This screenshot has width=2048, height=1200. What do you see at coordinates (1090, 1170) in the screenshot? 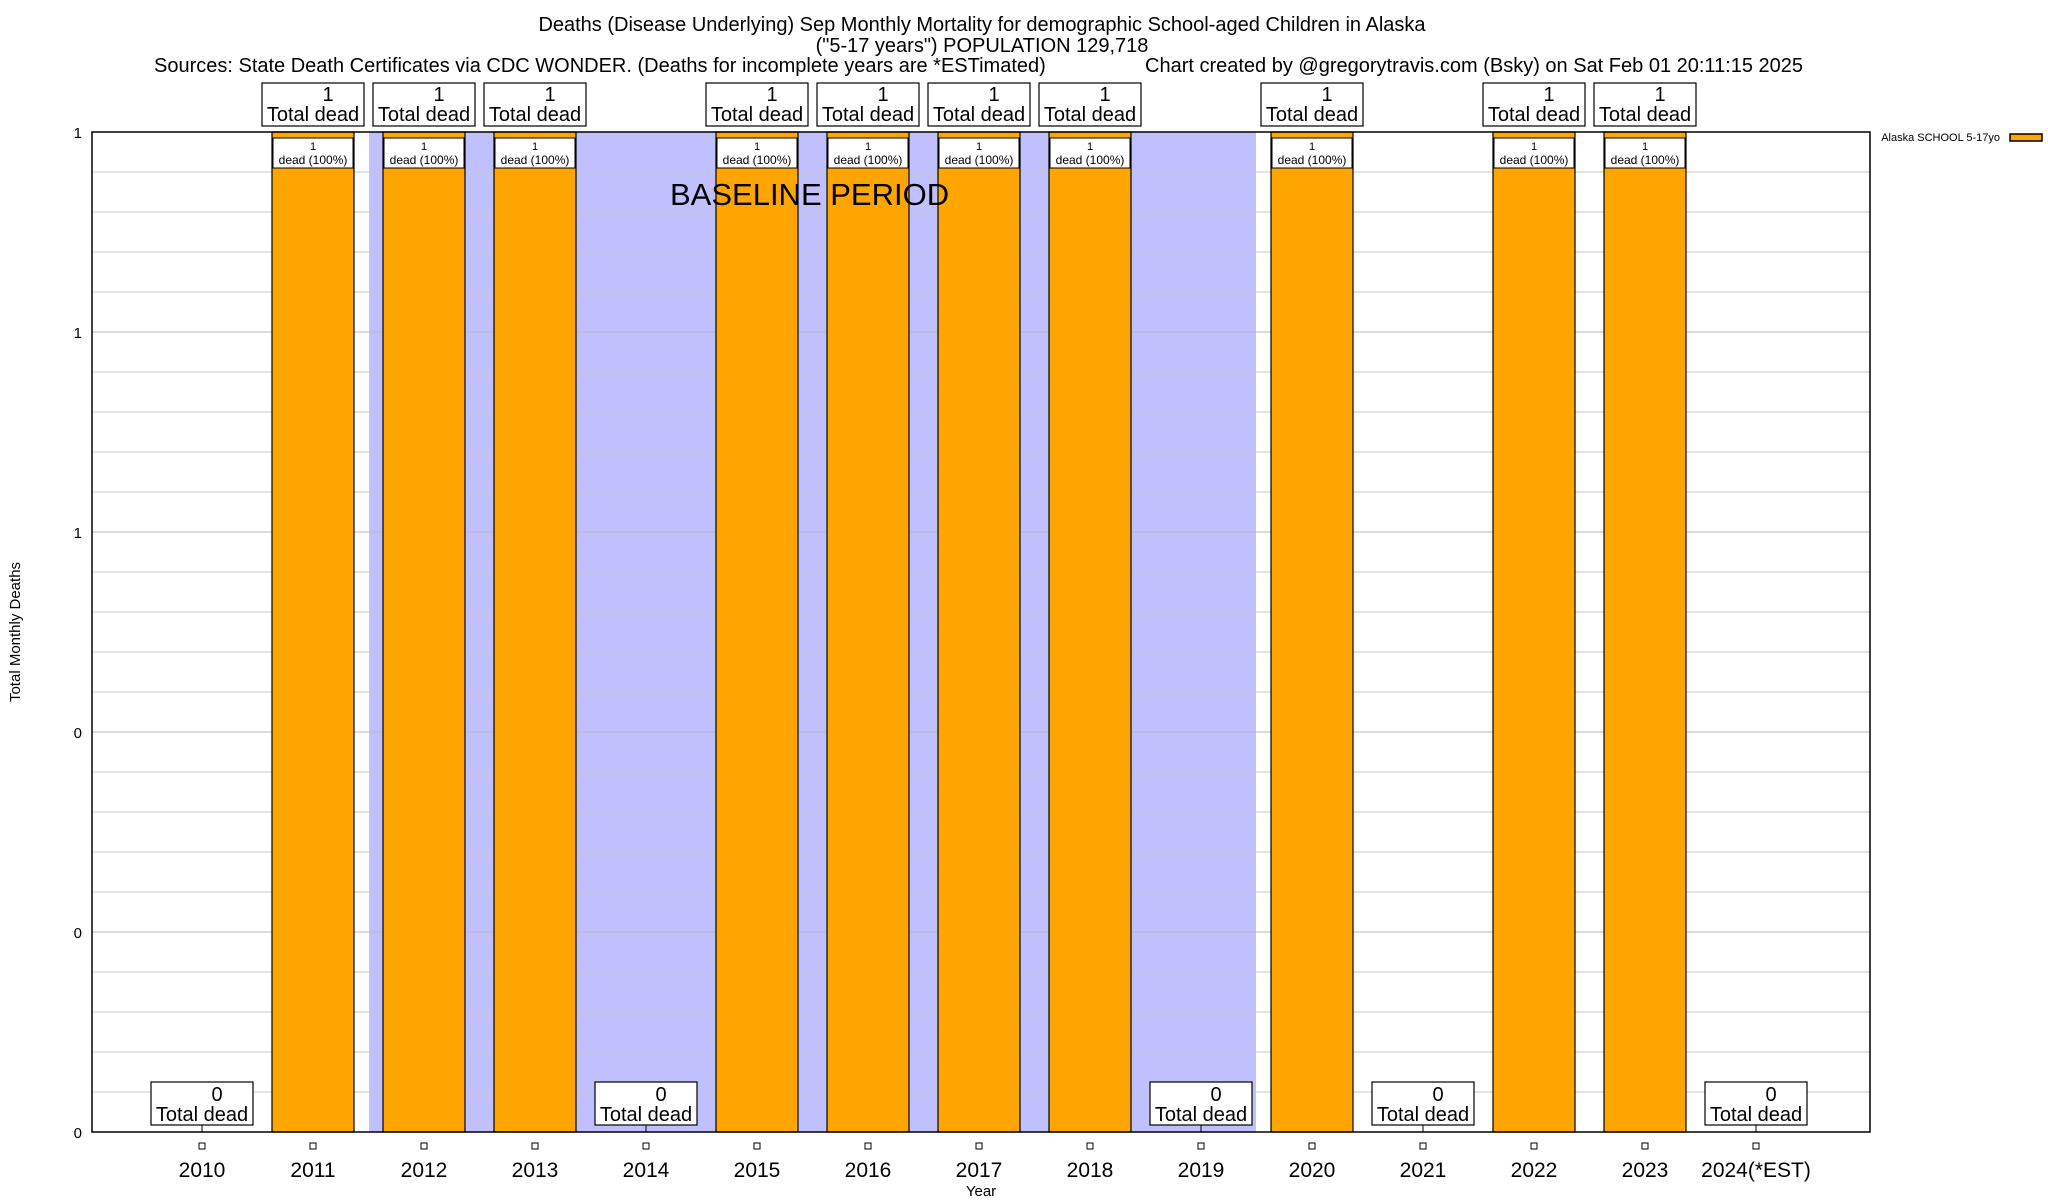
I see `x-tick-label: 2018` at bounding box center [1090, 1170].